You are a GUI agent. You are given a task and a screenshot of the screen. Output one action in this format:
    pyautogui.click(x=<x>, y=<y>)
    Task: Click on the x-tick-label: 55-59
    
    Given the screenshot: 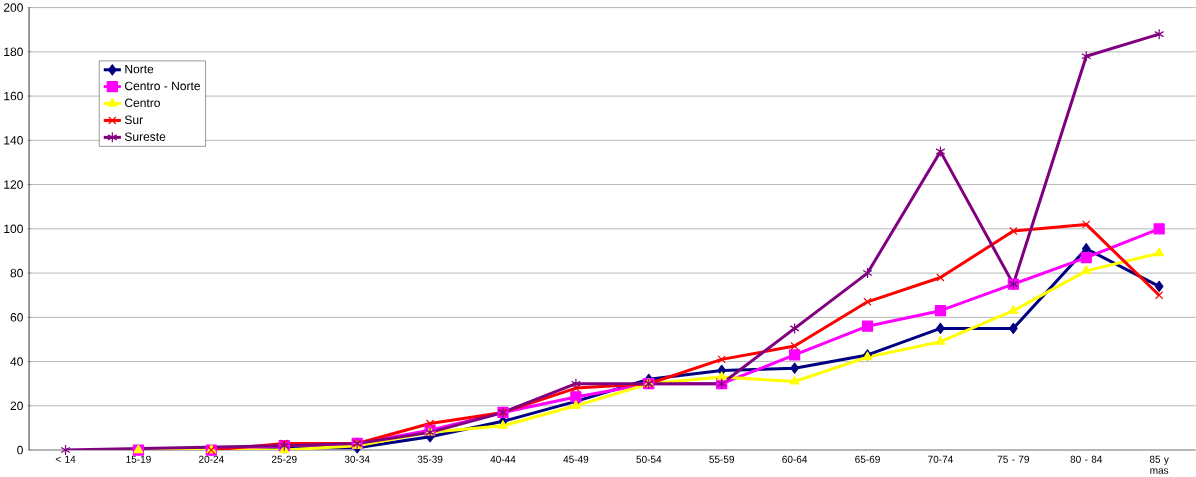 What is the action you would take?
    pyautogui.click(x=722, y=459)
    